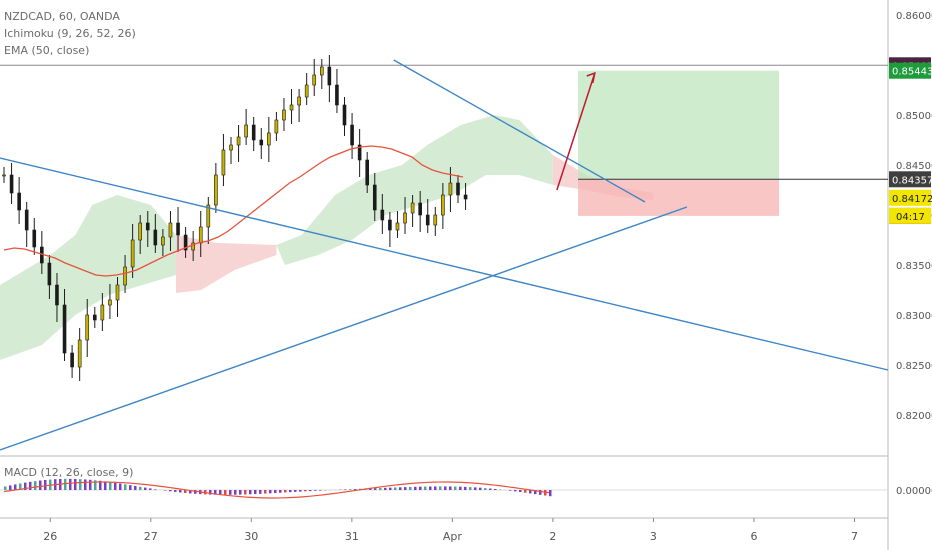 The image size is (932, 550). I want to click on y-tick-label: 0.82000, so click(914, 416).